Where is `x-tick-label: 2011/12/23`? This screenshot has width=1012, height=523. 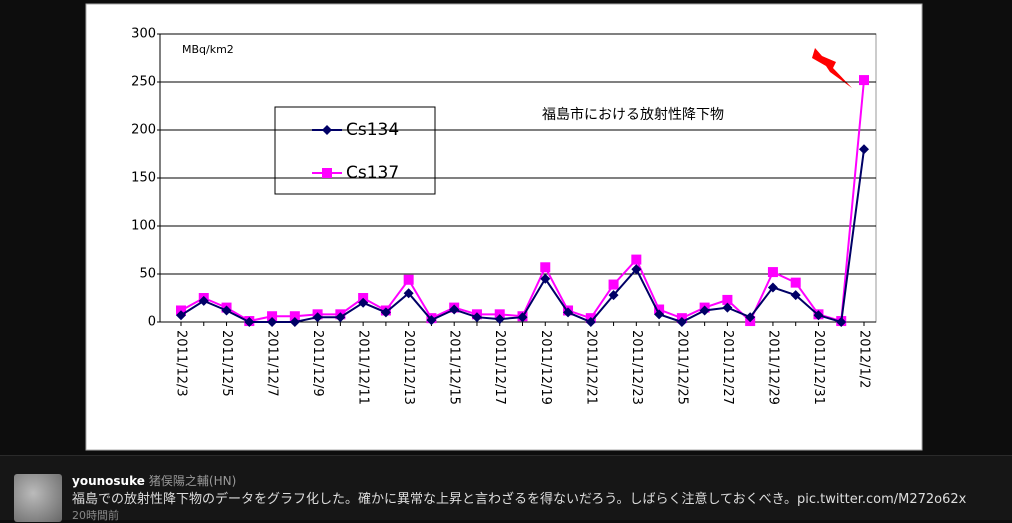
x-tick-label: 2011/12/23 is located at coordinates (636, 367).